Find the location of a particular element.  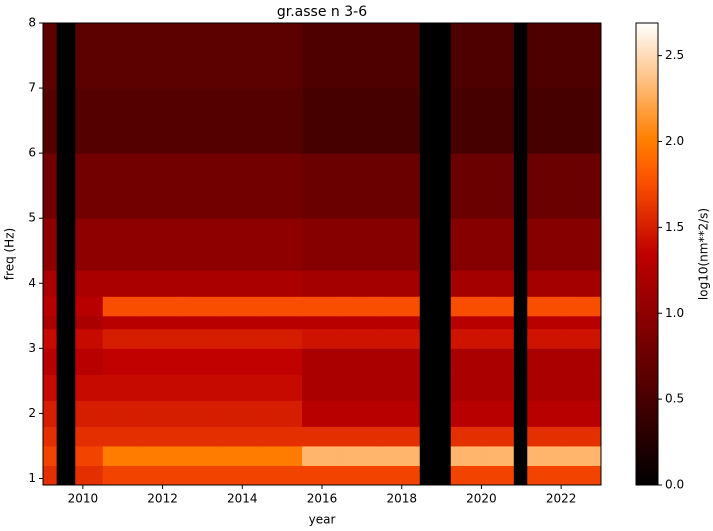

colorbar-tick-label: 1.5 is located at coordinates (674, 227).